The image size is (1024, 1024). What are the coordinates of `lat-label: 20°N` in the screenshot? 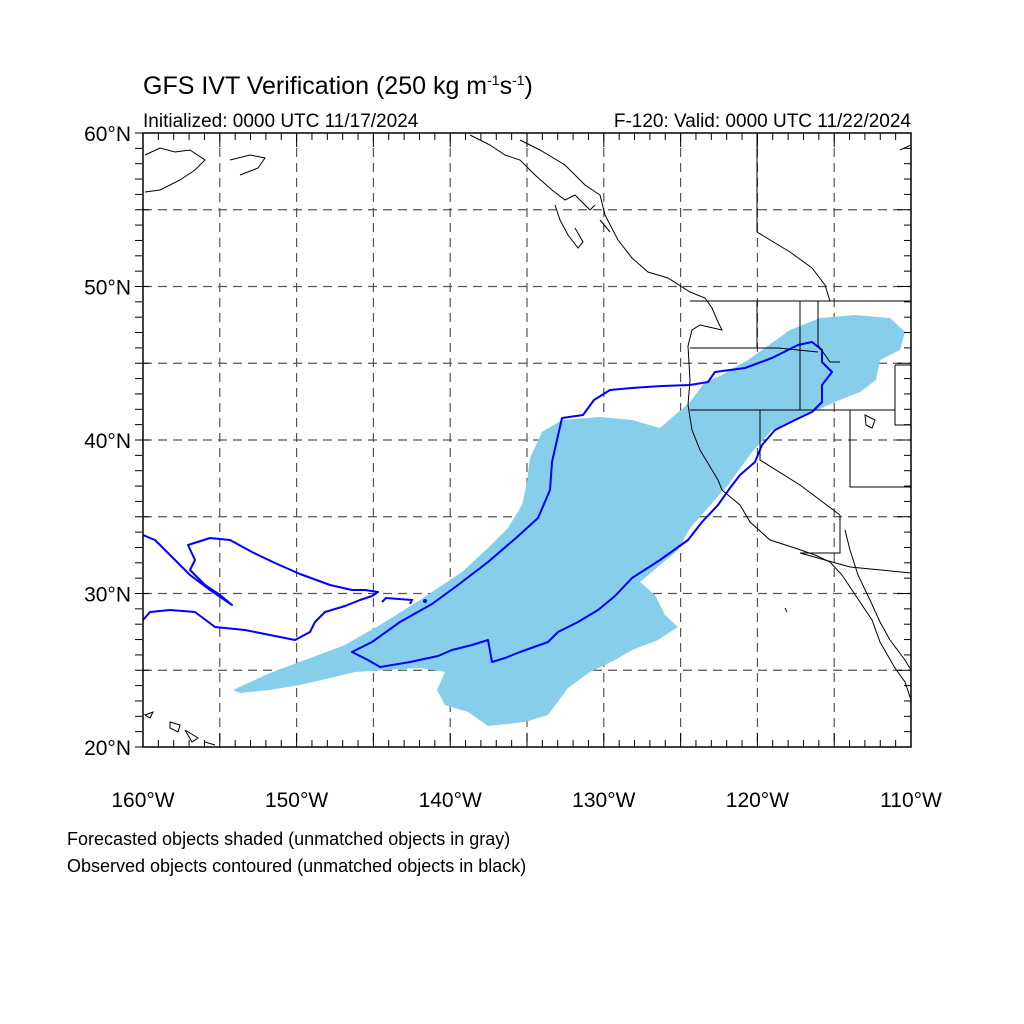 It's located at (107, 748).